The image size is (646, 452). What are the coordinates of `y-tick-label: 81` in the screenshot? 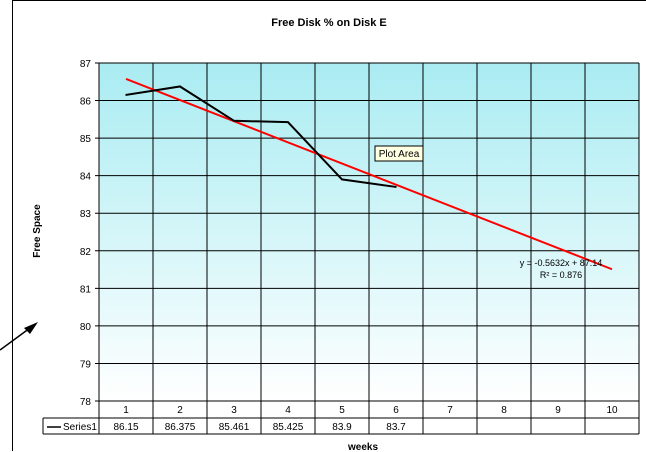 It's located at (86, 289).